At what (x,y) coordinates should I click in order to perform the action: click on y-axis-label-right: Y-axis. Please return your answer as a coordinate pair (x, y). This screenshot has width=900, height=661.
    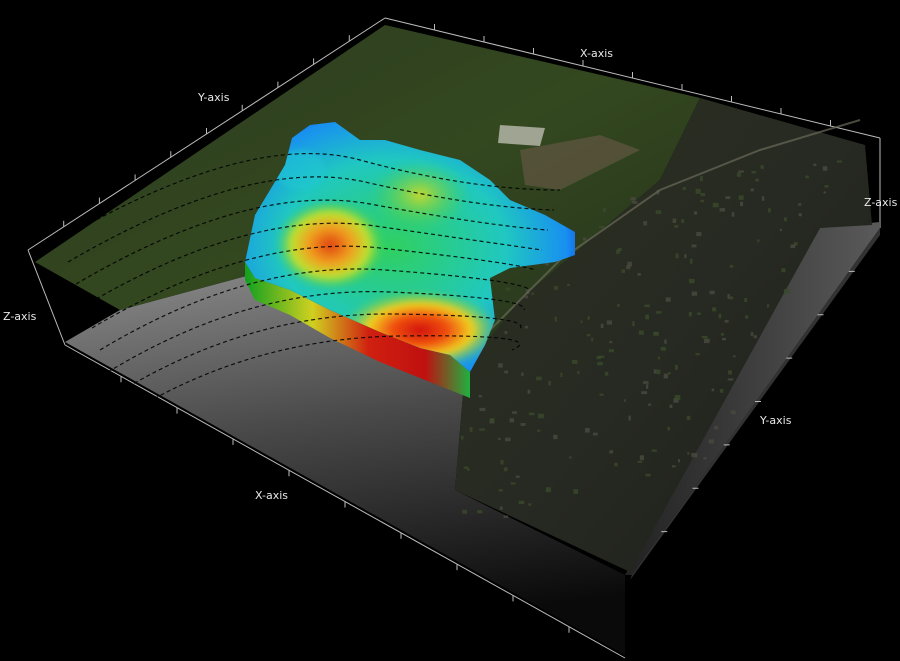
    Looking at the image, I should click on (775, 420).